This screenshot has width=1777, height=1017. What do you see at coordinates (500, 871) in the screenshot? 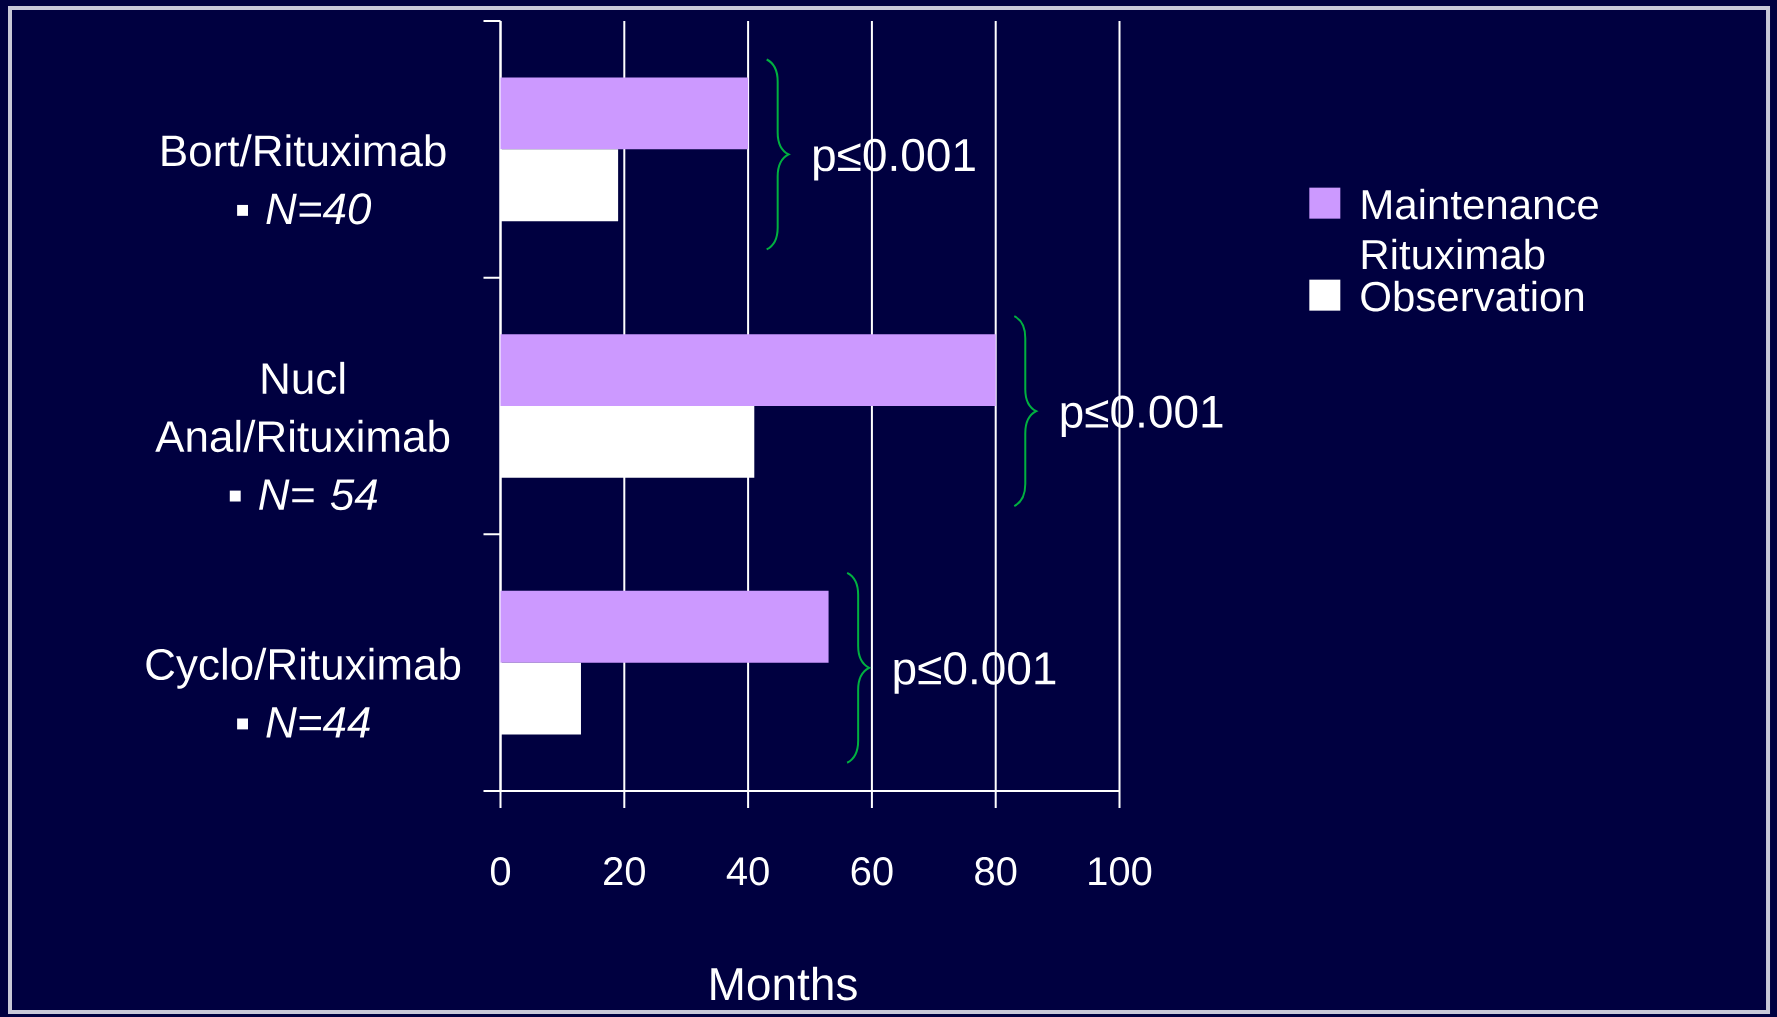
I see `x-tick-label: 0` at bounding box center [500, 871].